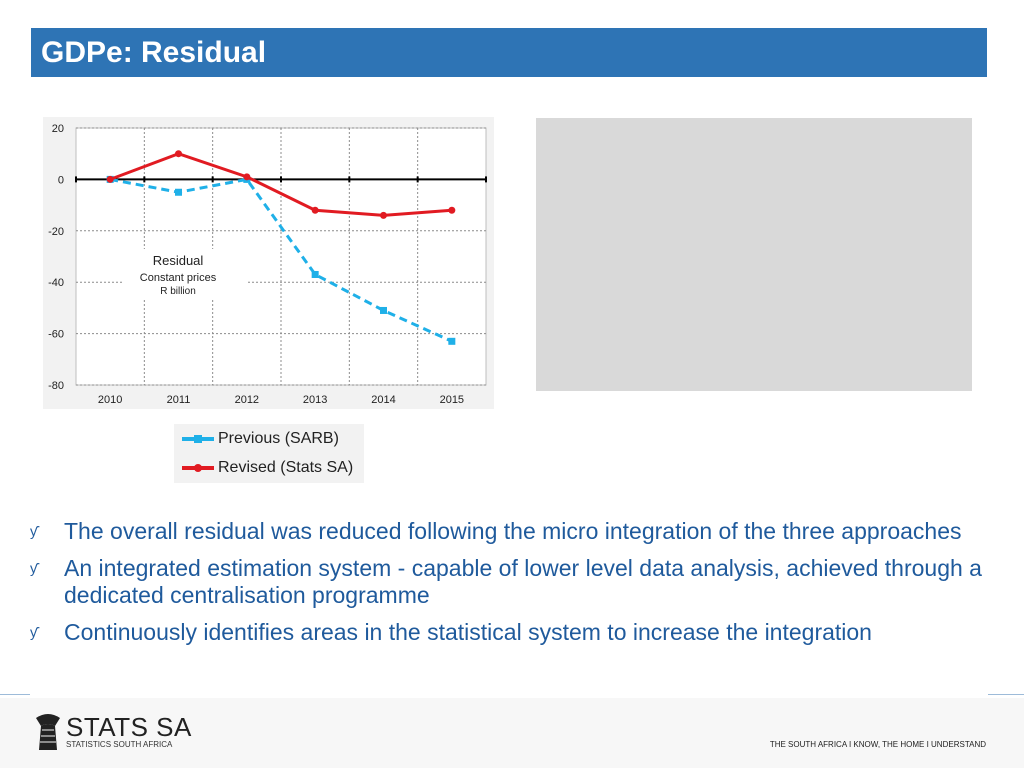  Describe the element at coordinates (315, 400) in the screenshot. I see `x-tick-label: 2013` at that location.